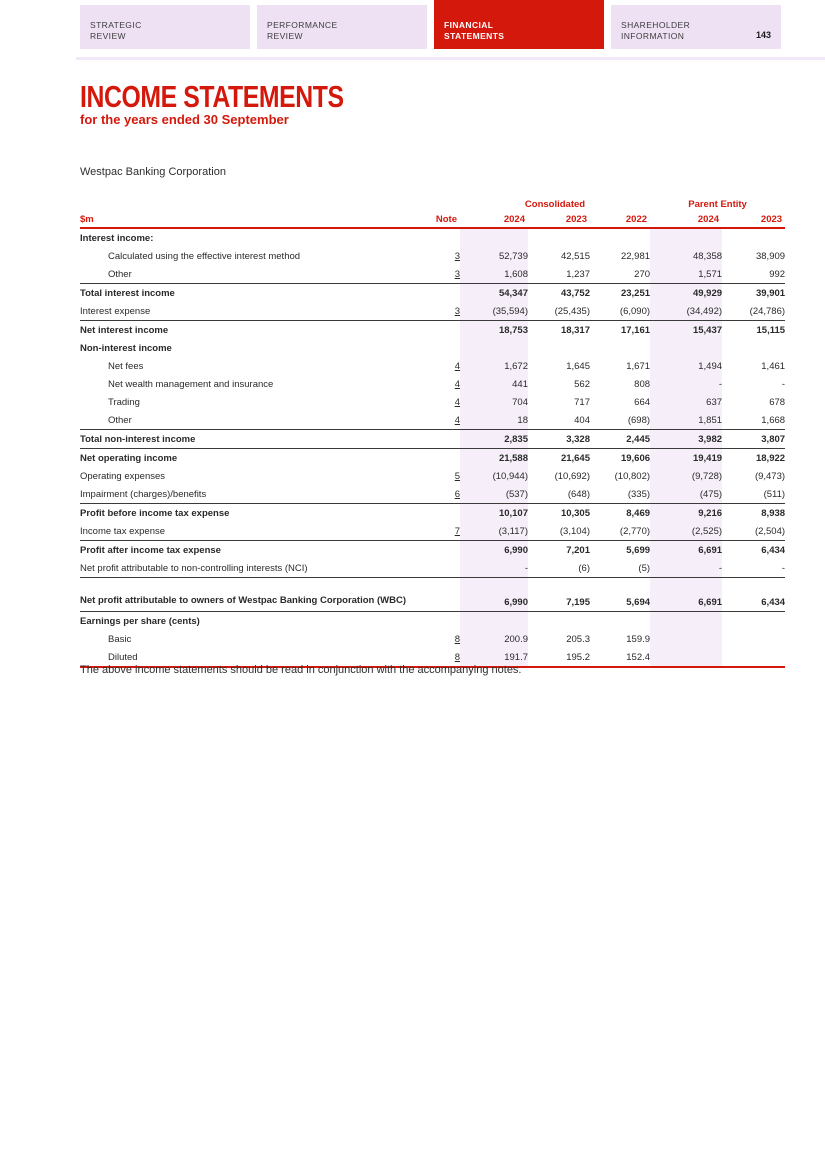  Describe the element at coordinates (686, 439) in the screenshot. I see `value-cell: 3,982` at that location.